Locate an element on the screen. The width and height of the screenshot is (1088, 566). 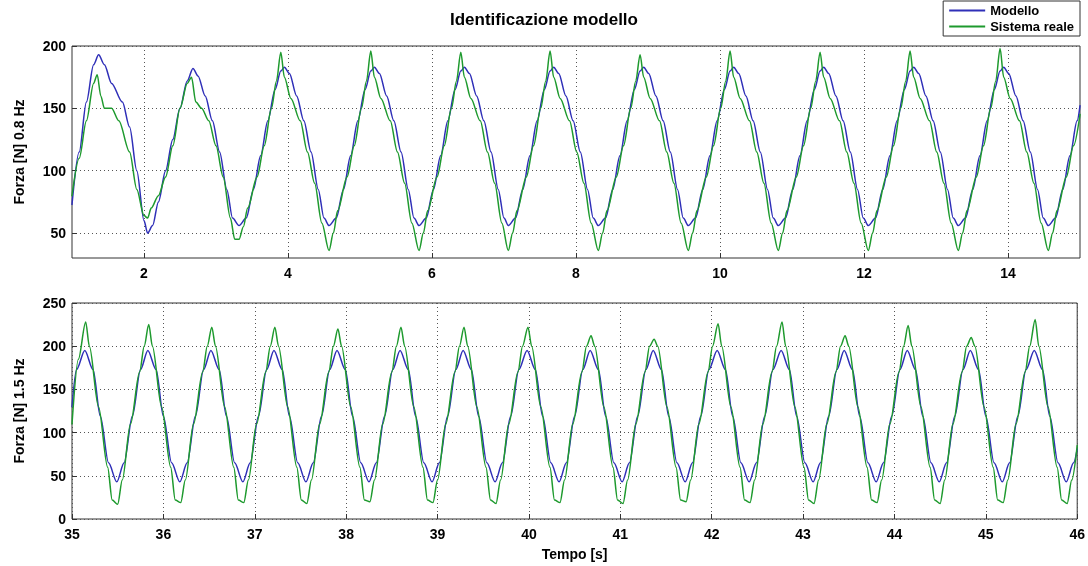
legend-label: Modello is located at coordinates (1015, 10).